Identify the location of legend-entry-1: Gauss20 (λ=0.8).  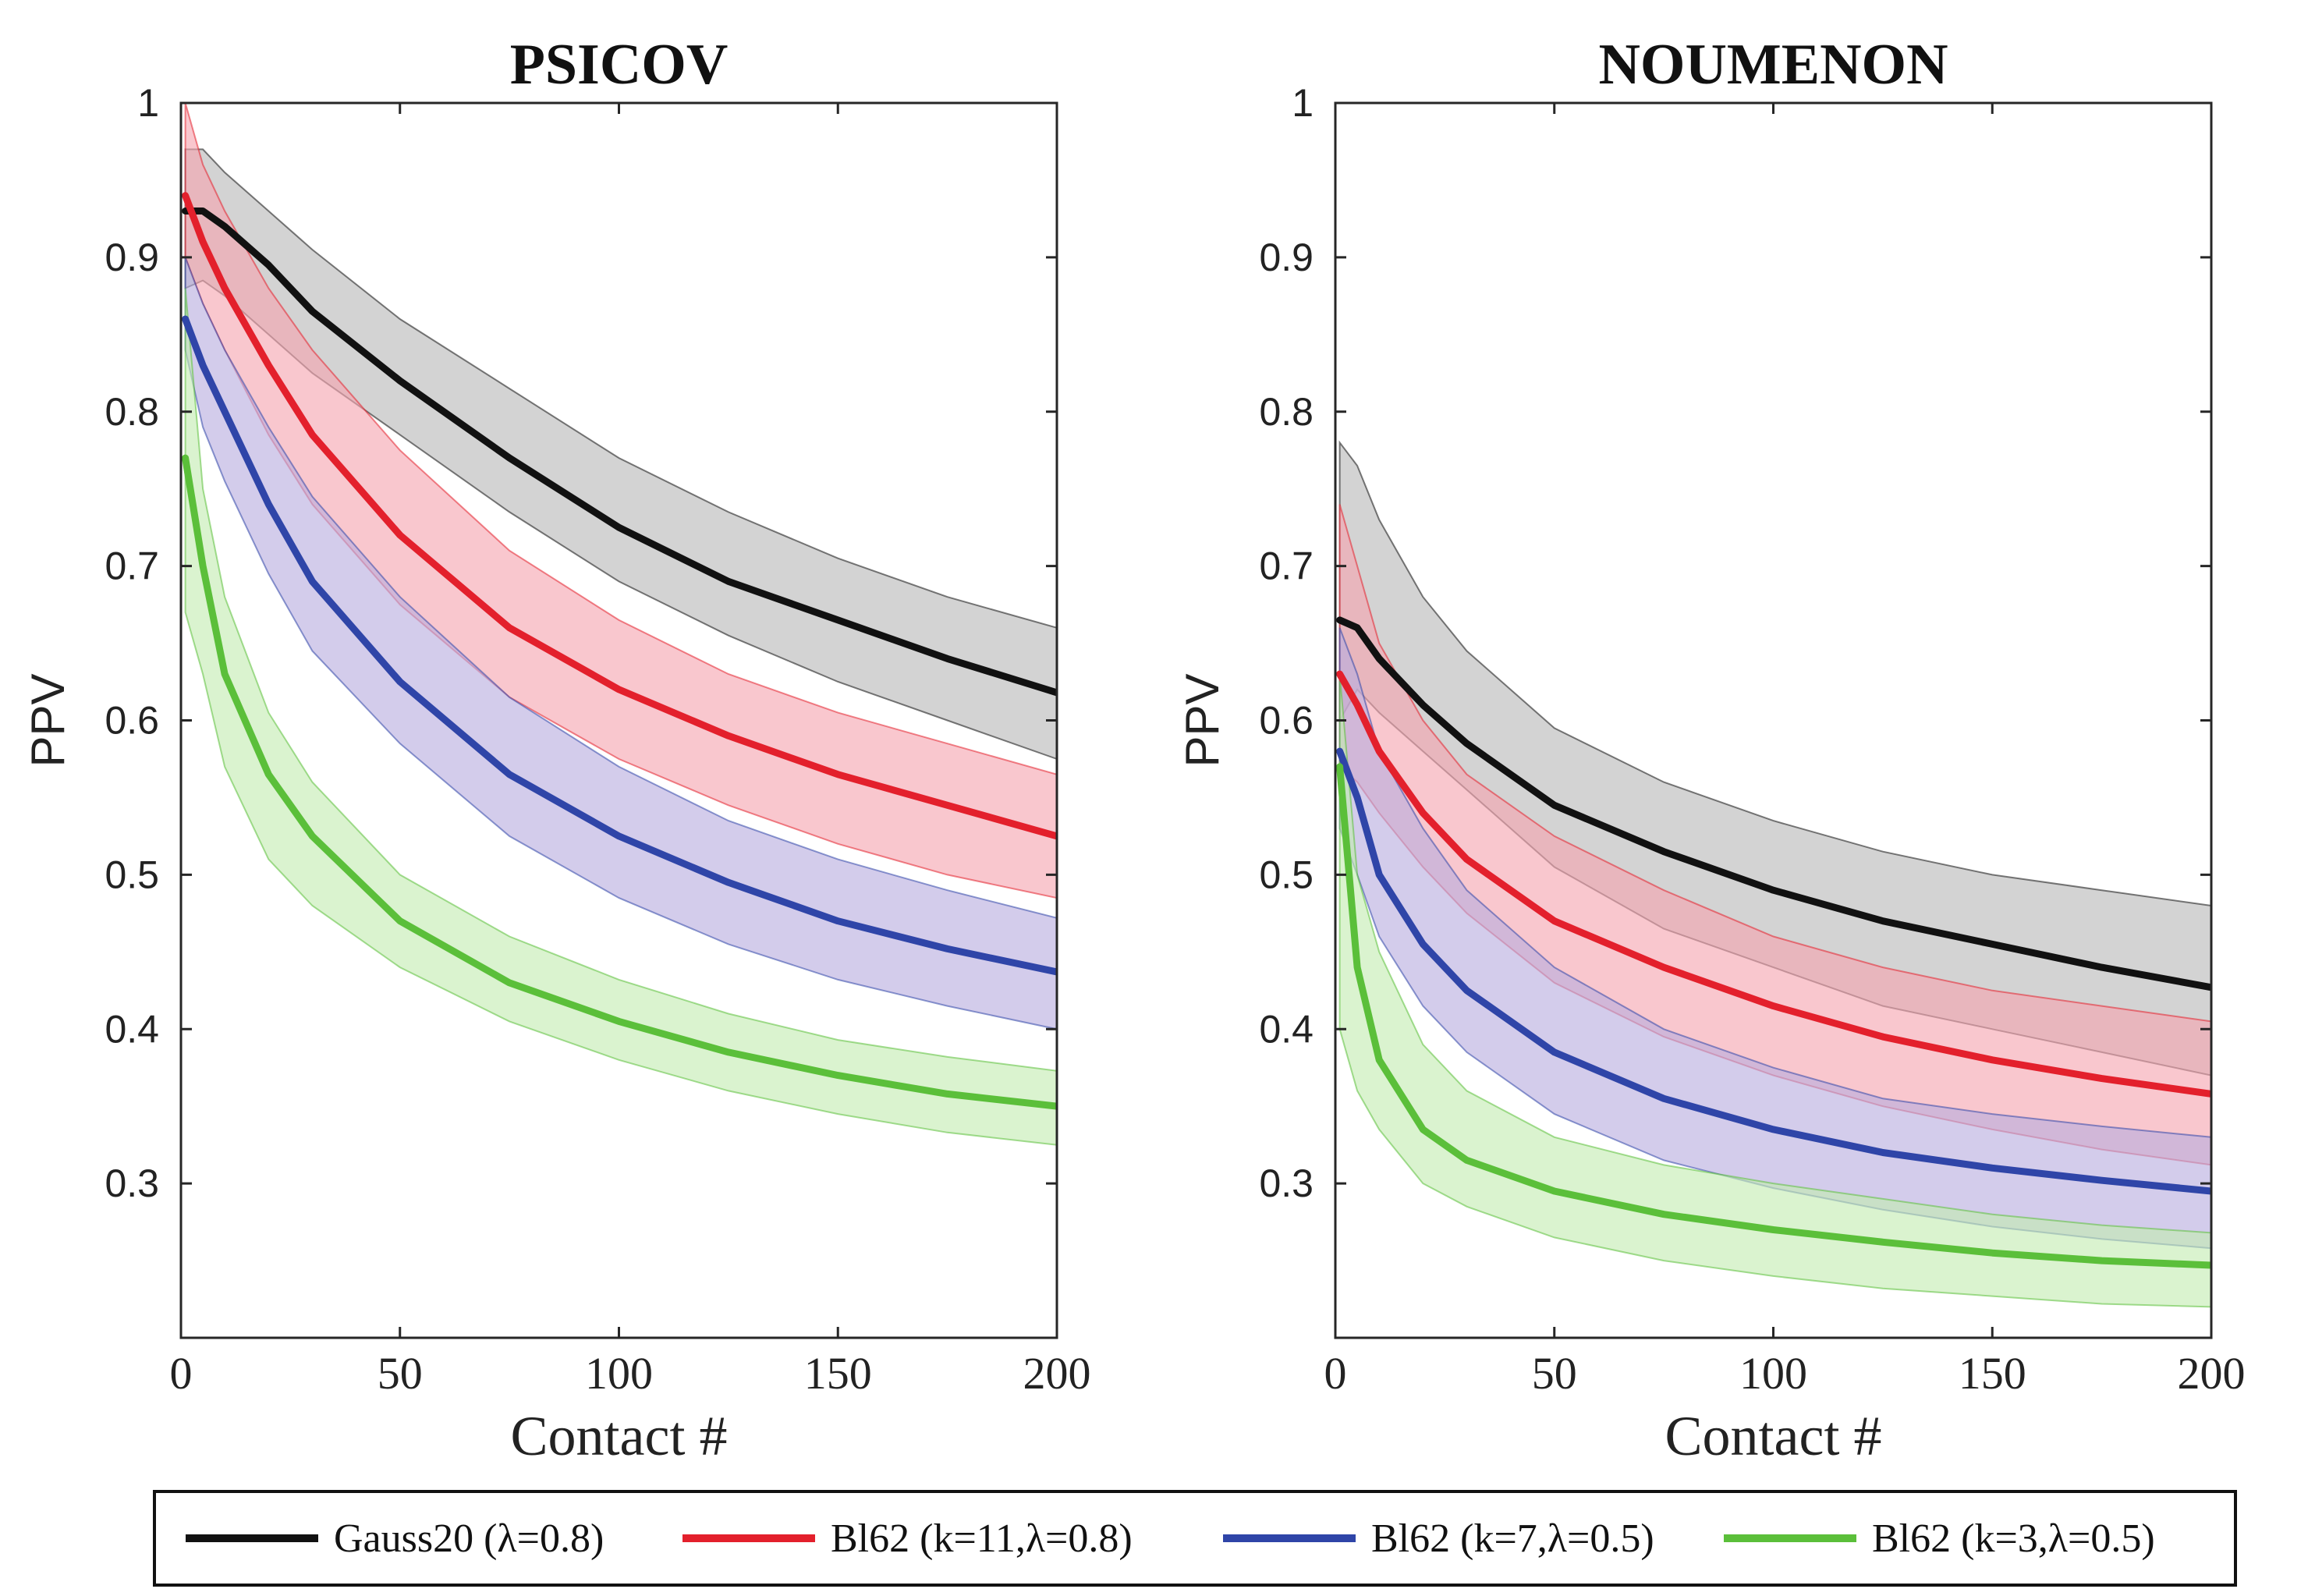
(395, 1538).